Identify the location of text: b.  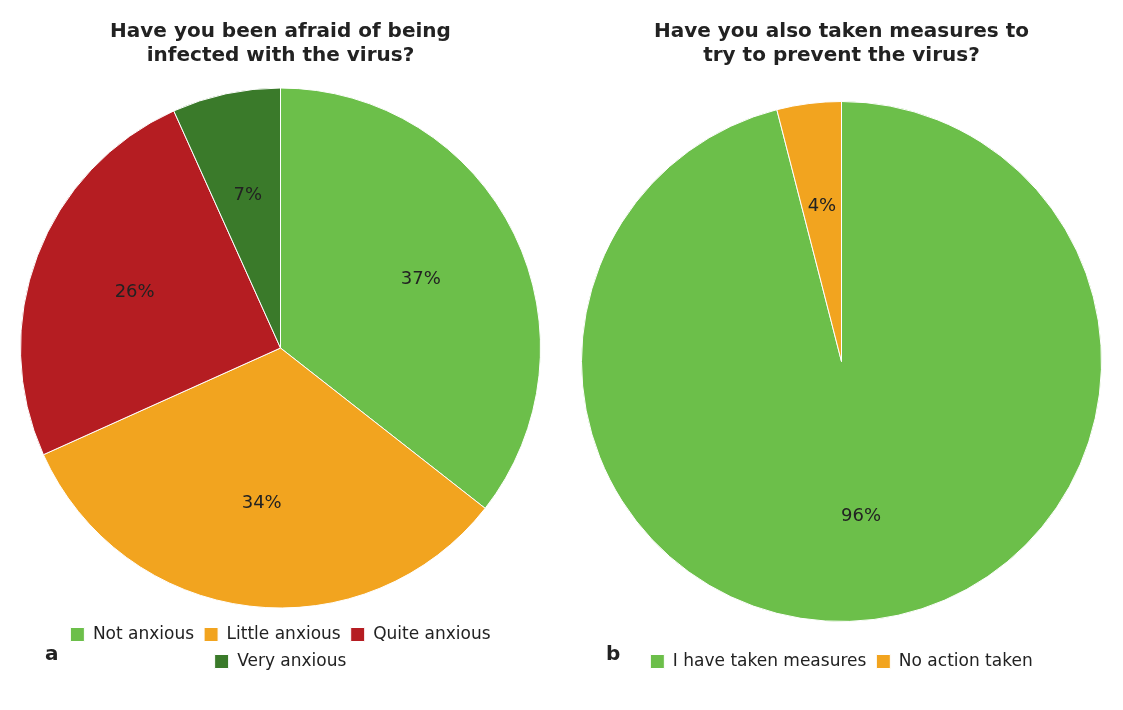
(613, 653).